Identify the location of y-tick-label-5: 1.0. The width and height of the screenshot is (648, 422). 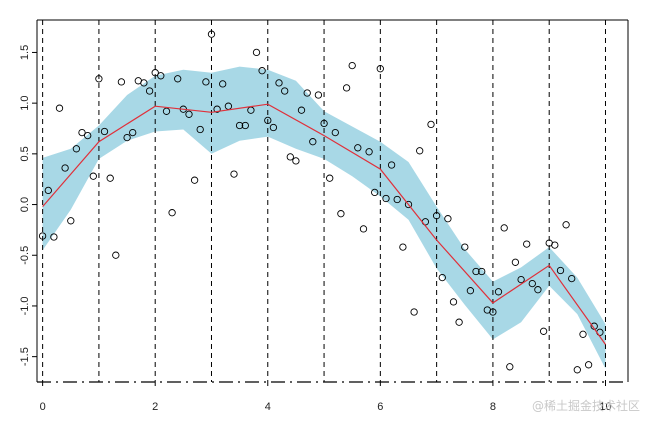
(25, 103).